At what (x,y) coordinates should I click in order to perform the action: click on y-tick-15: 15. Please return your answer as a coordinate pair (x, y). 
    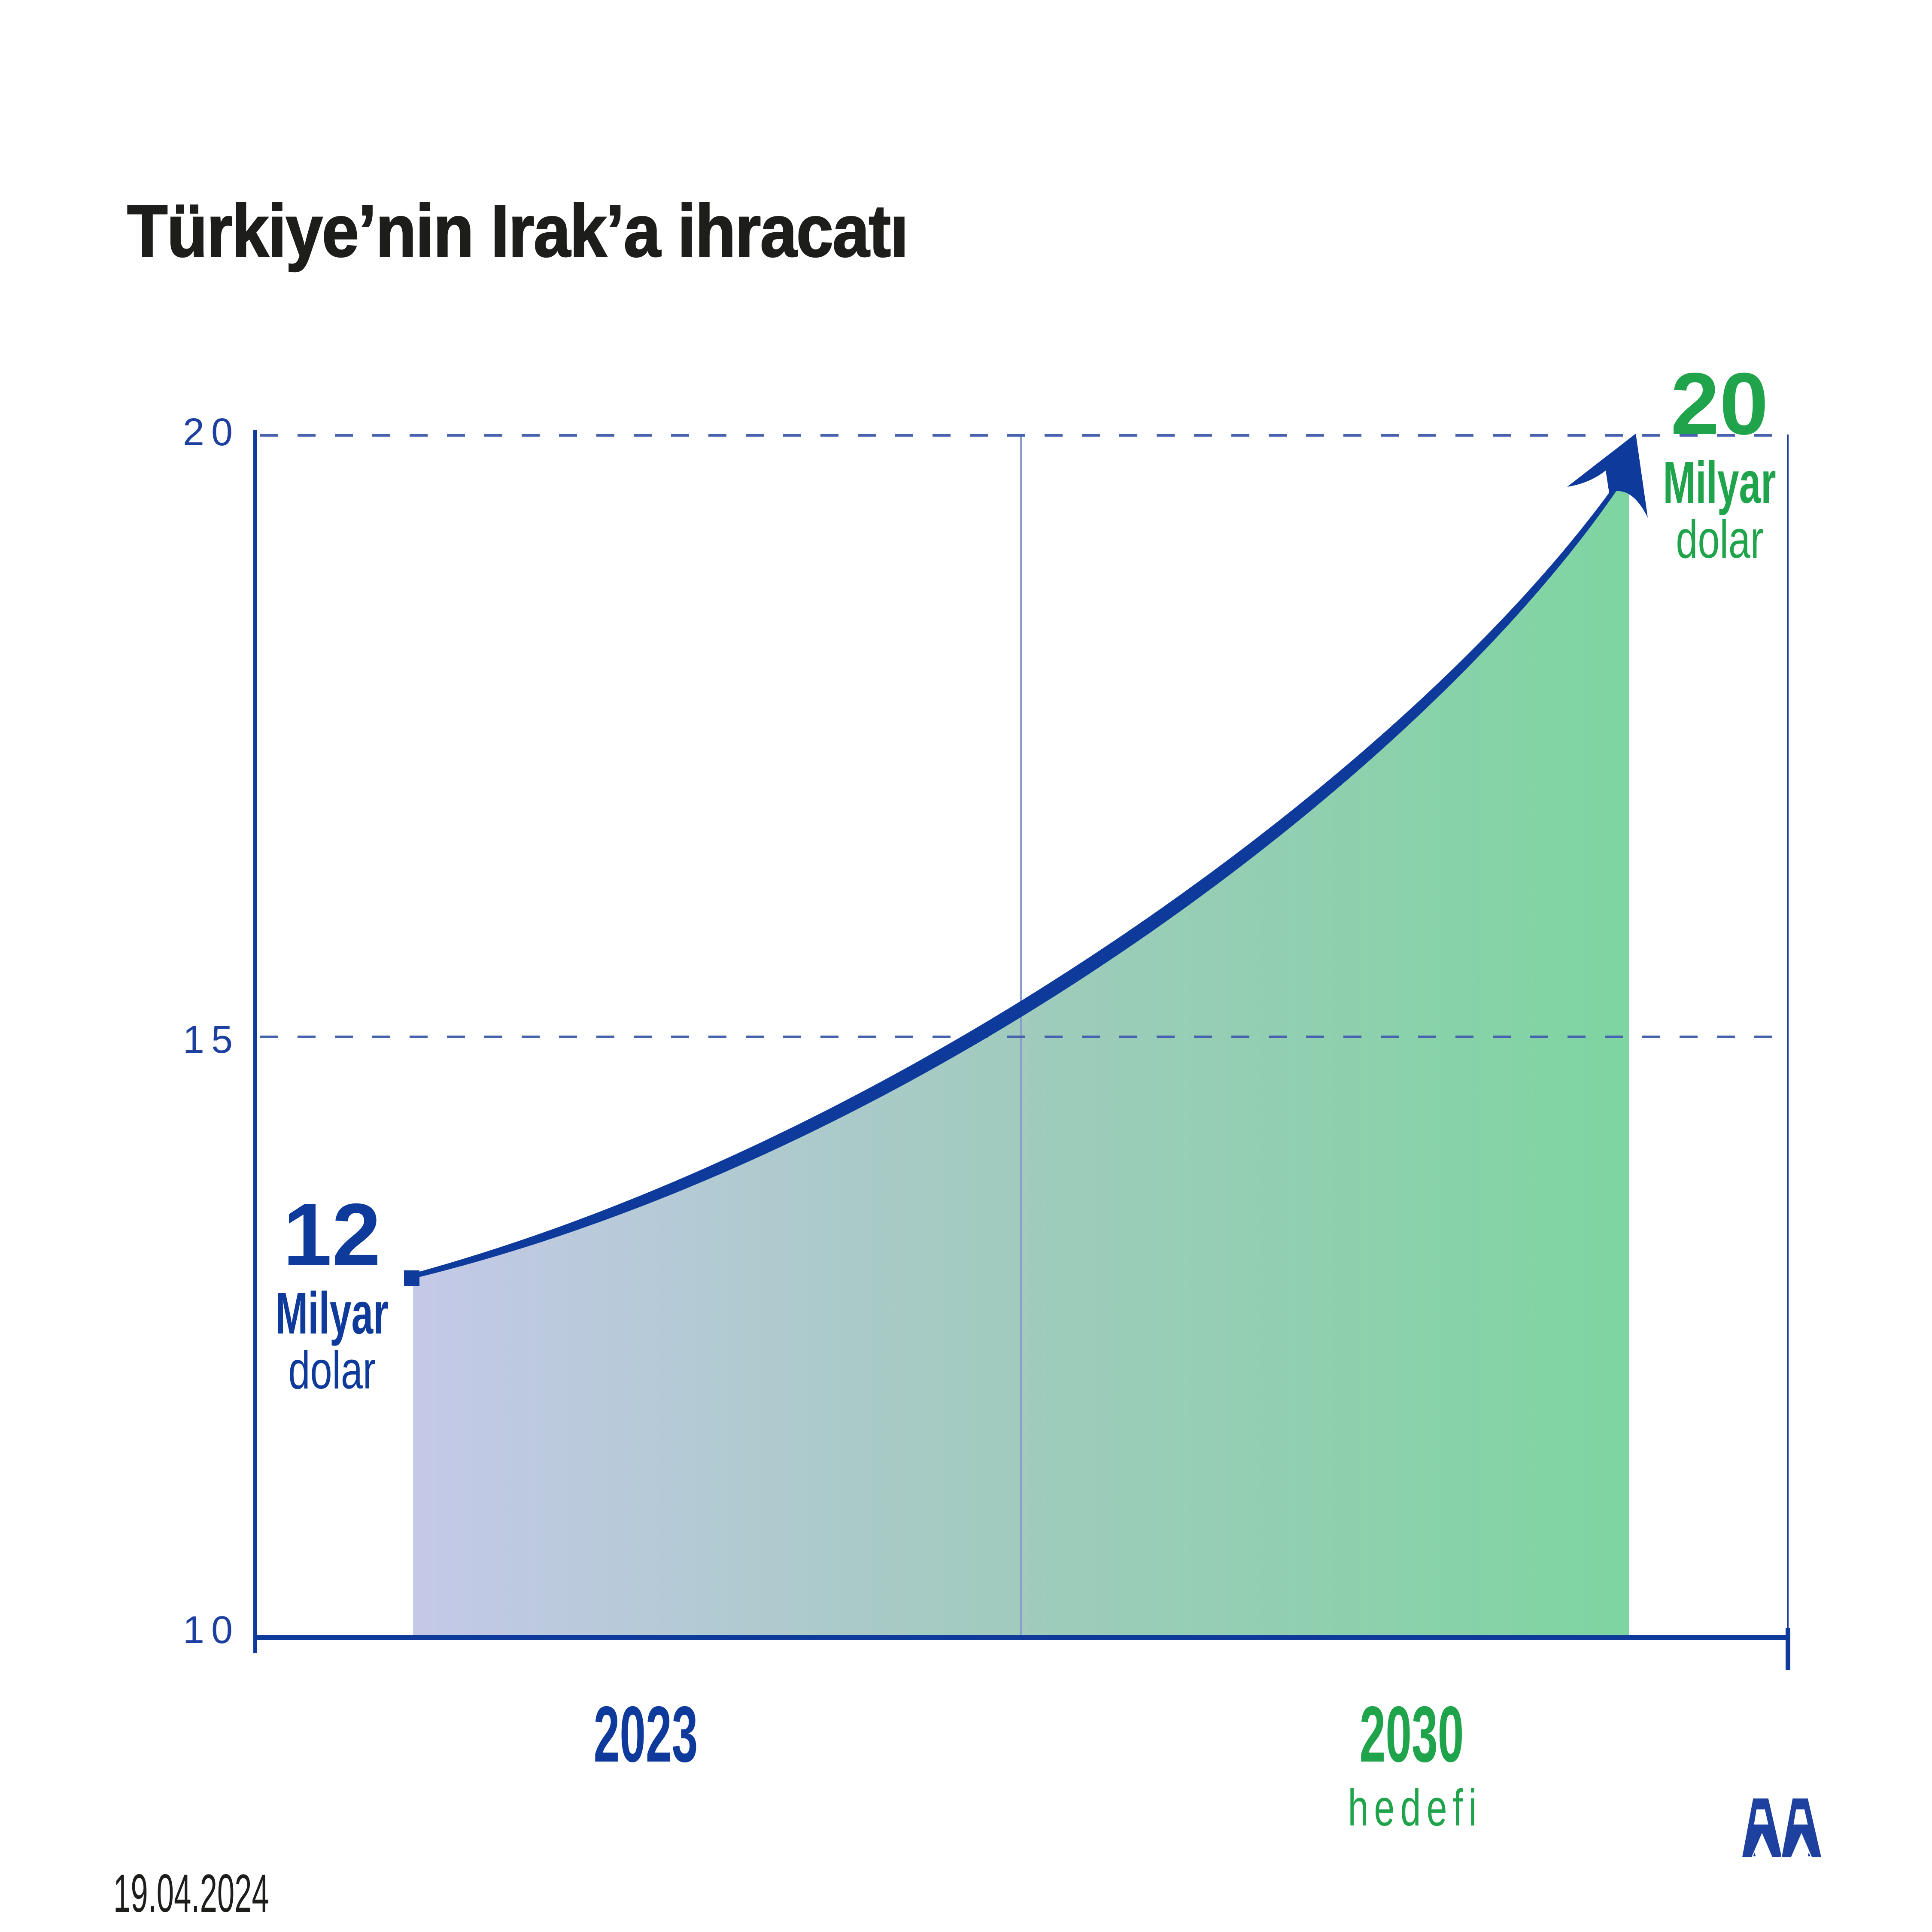
    Looking at the image, I should click on (211, 1039).